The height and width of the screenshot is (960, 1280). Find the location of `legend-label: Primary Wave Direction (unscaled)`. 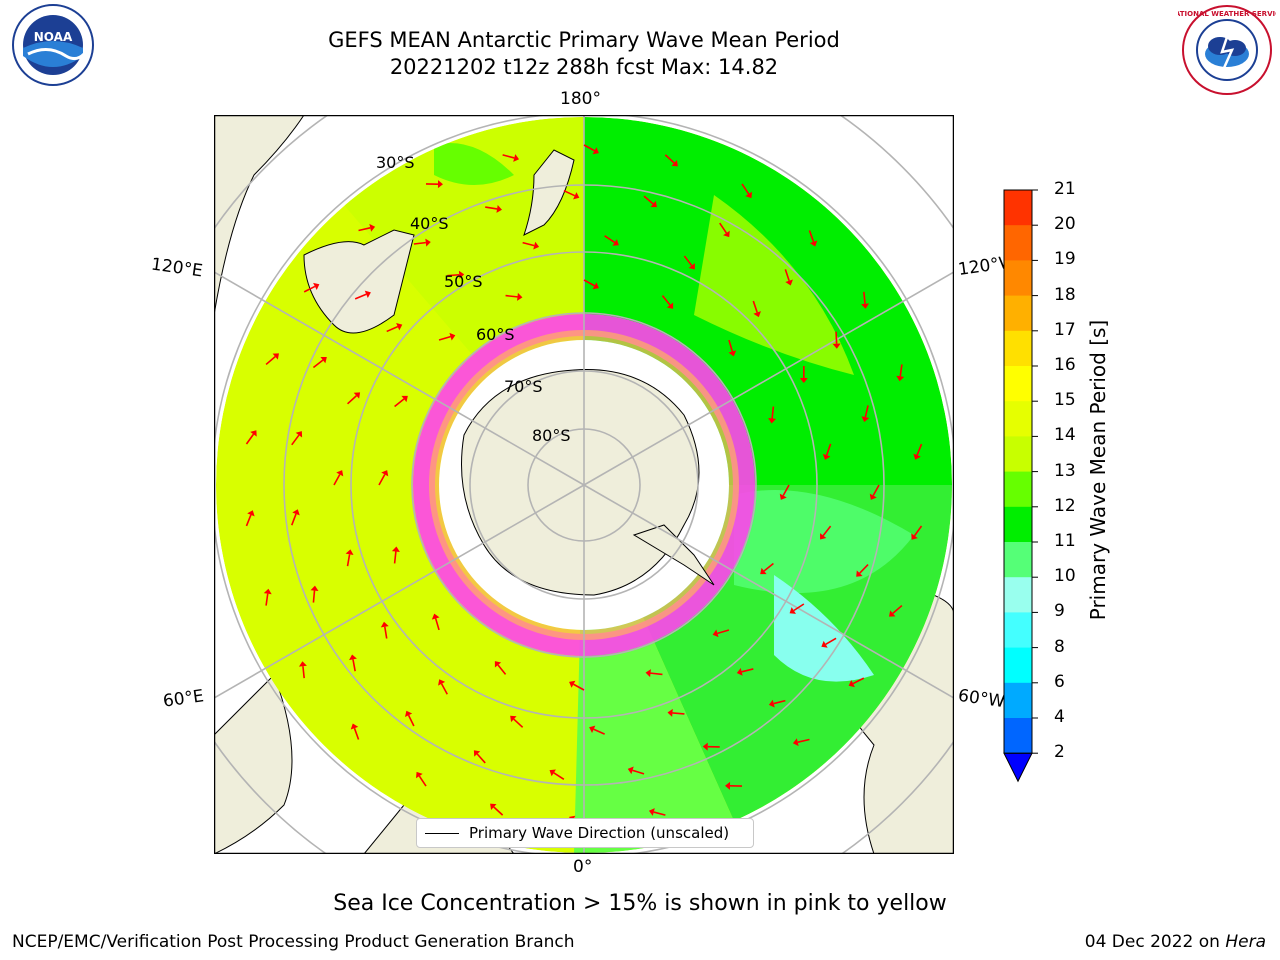

legend-label: Primary Wave Direction (unscaled) is located at coordinates (599, 833).